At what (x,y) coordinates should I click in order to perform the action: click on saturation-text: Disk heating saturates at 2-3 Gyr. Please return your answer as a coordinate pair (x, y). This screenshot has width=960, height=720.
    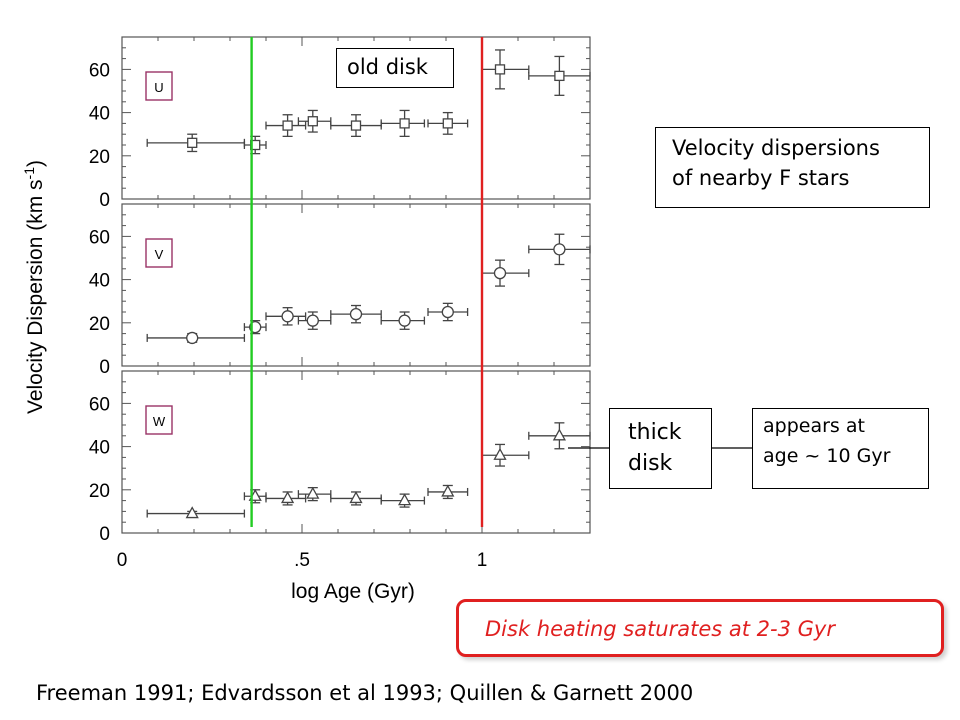
    Looking at the image, I should click on (660, 629).